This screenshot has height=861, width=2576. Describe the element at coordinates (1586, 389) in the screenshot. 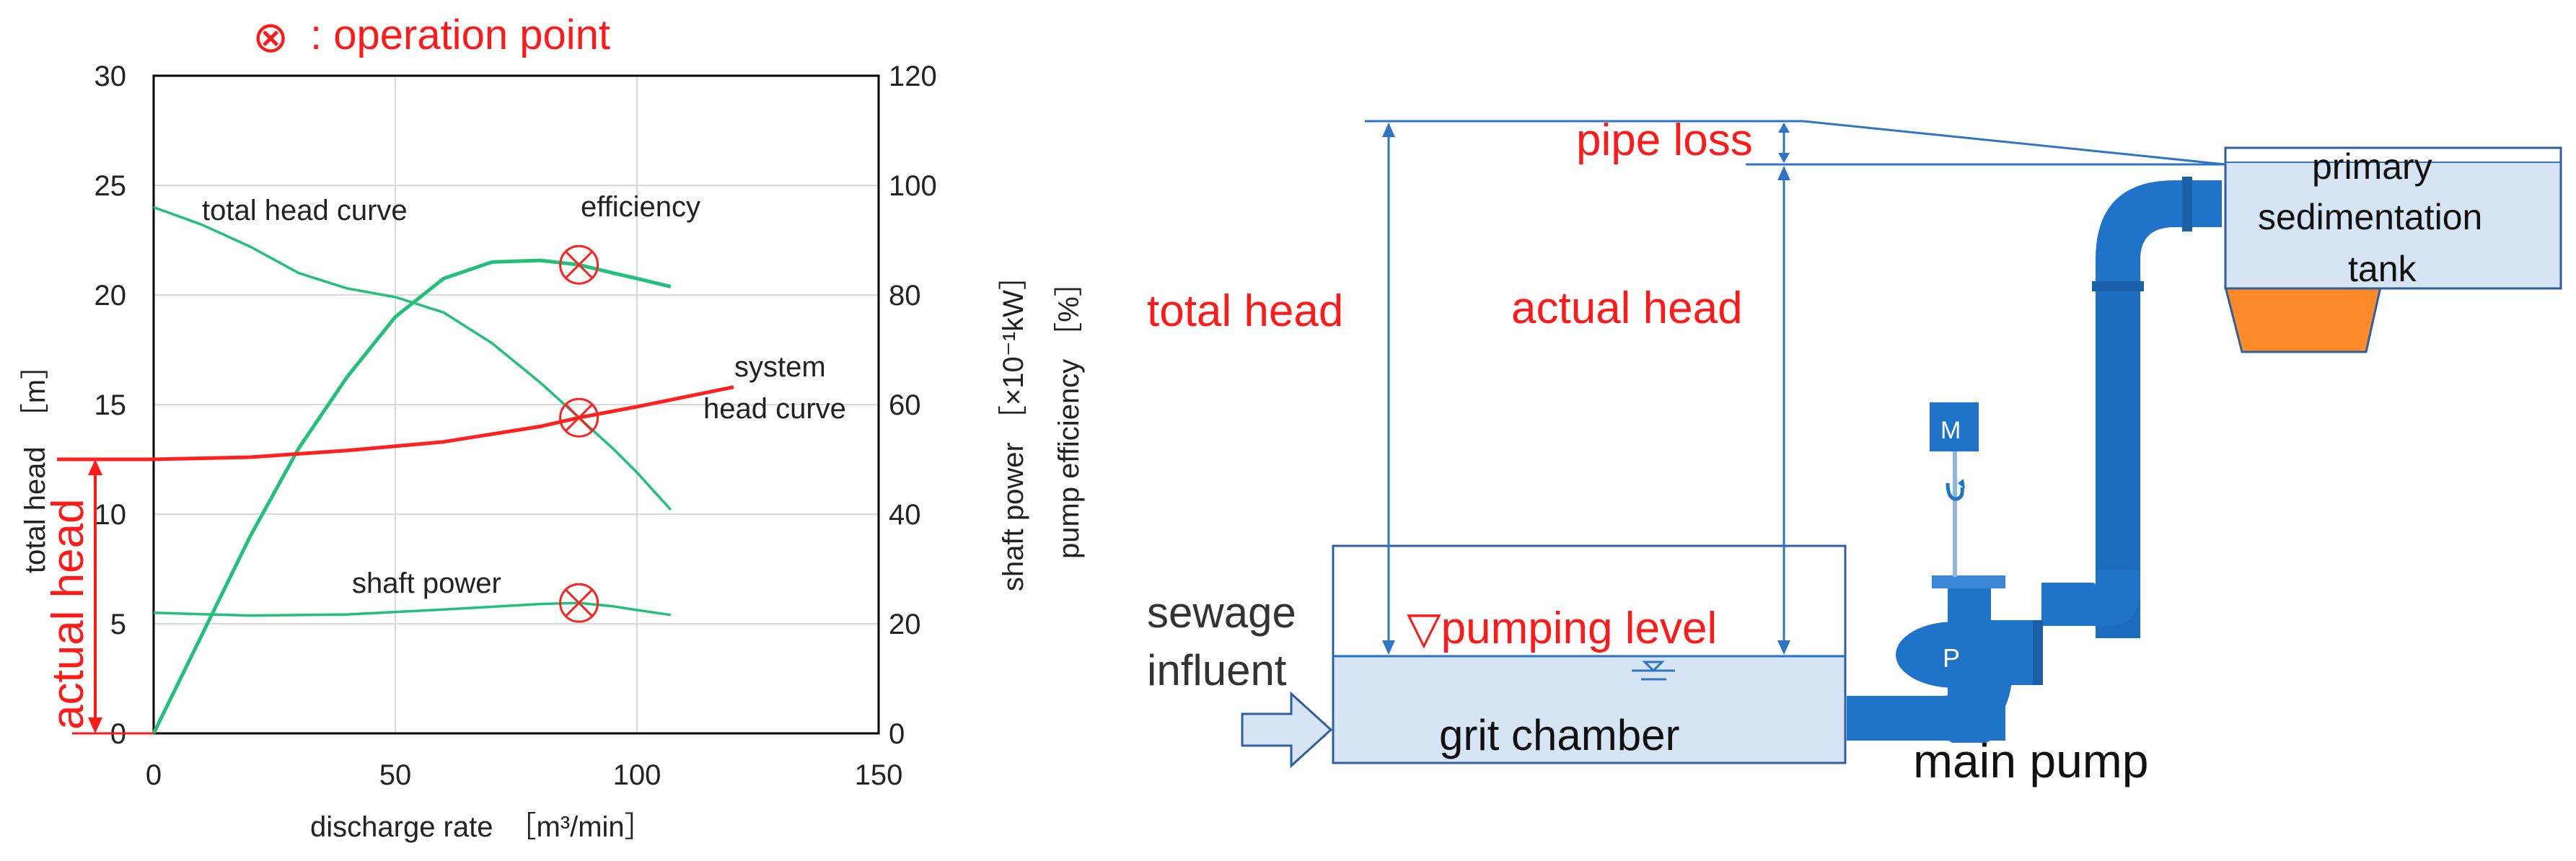

I see `dimension-arrowheads` at that location.